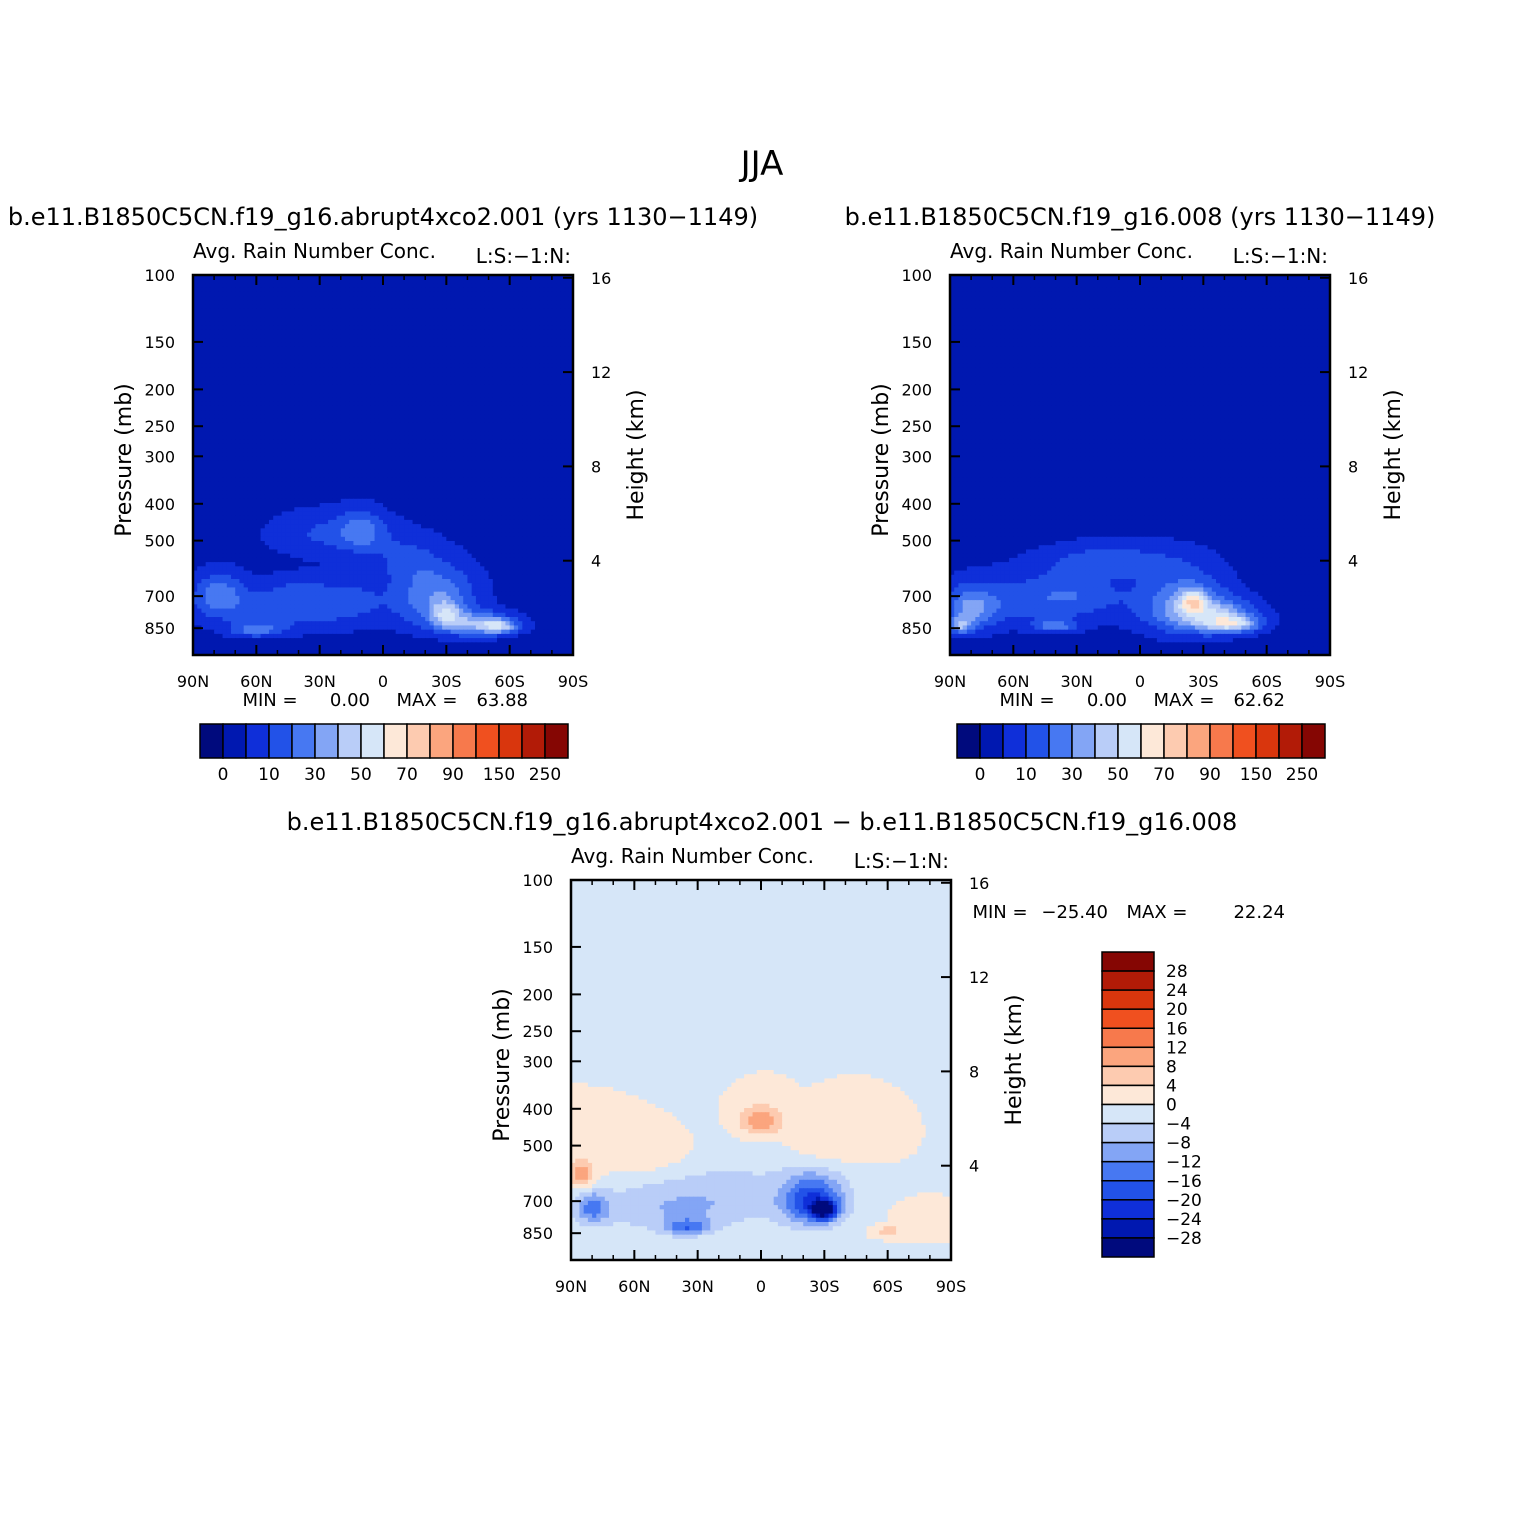 Image resolution: width=1524 pixels, height=1524 pixels. Describe the element at coordinates (1184, 1163) in the screenshot. I see `colorbar-label: −12` at that location.